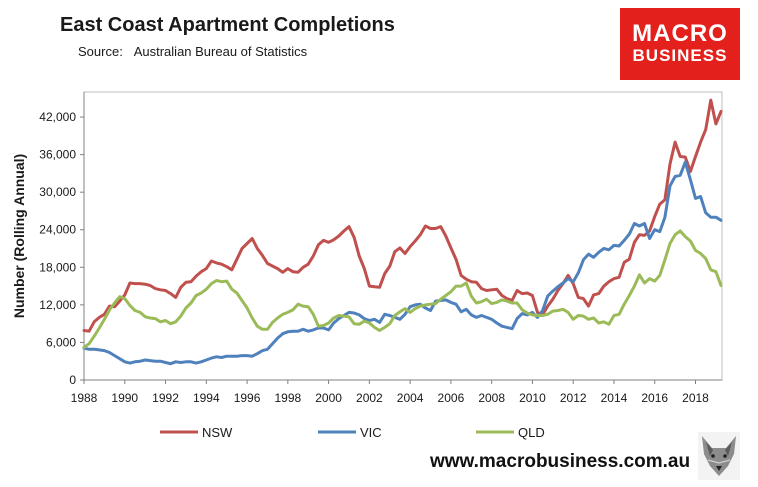  I want to click on macrobusiness-logo: MACRO BUSINESS, so click(680, 44).